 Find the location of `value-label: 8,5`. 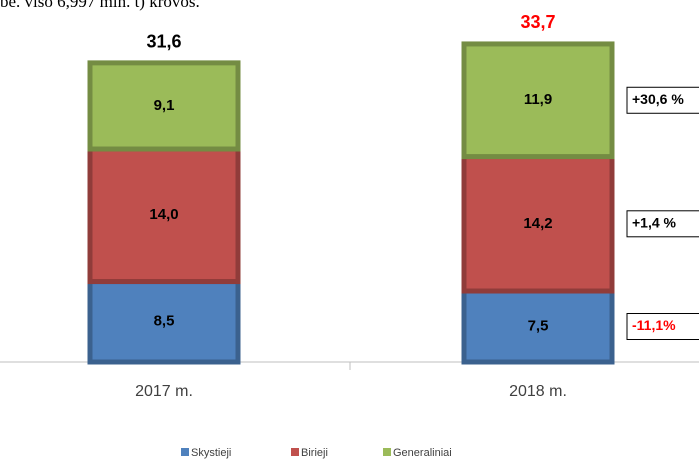

value-label: 8,5 is located at coordinates (164, 321).